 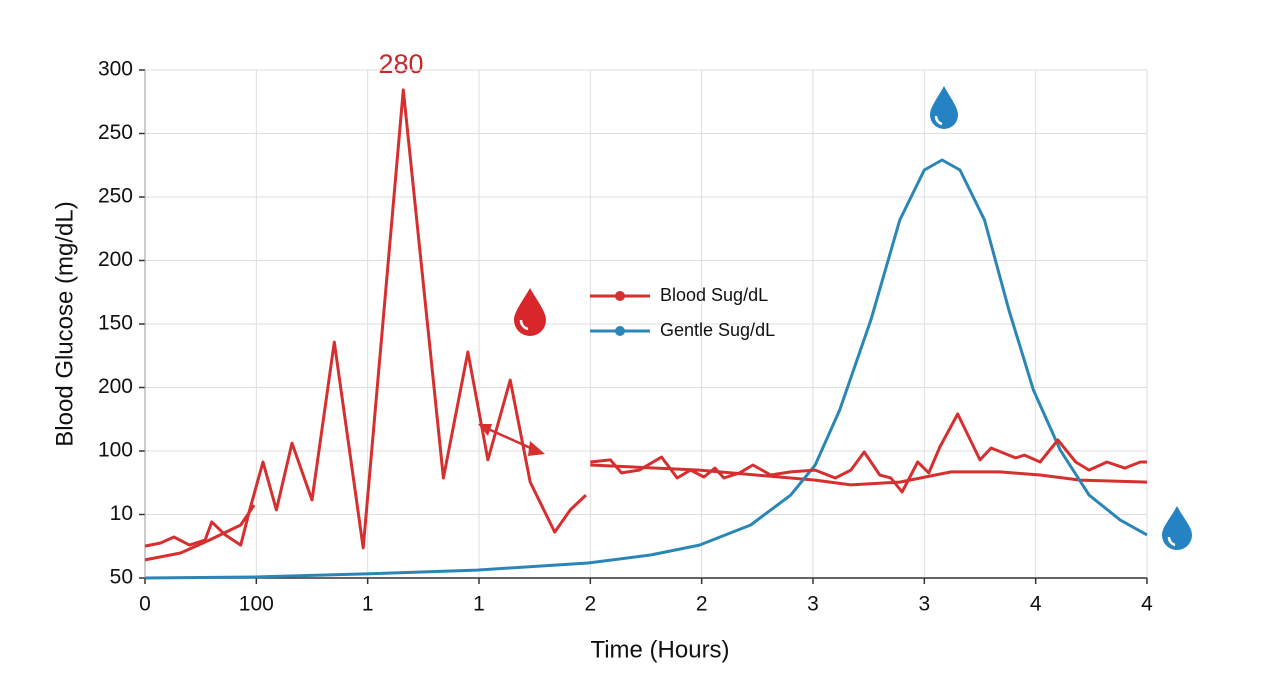 I want to click on drop-icon-red, so click(x=530, y=312).